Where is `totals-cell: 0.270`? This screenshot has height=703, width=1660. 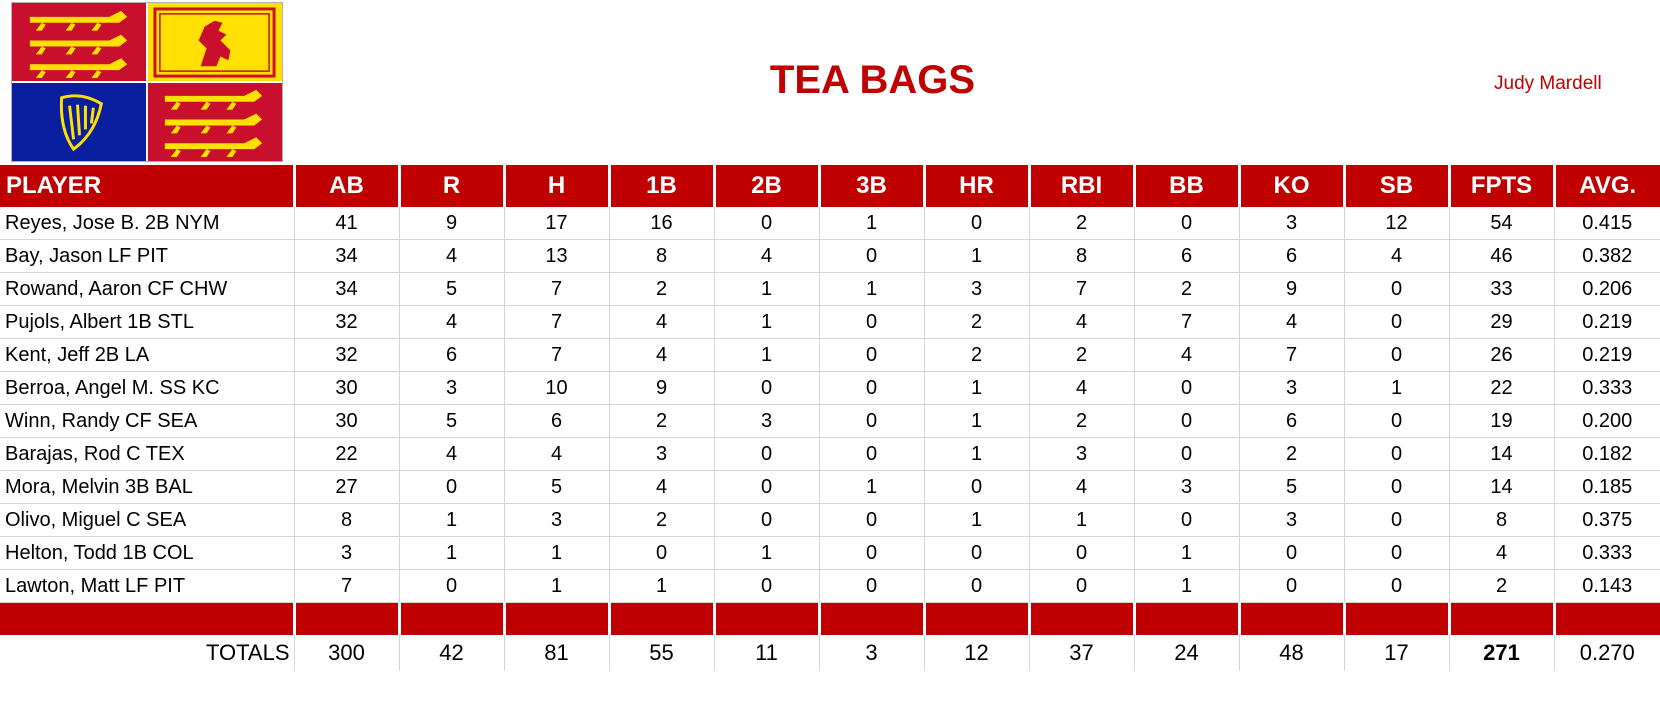 totals-cell: 0.270 is located at coordinates (1606, 653).